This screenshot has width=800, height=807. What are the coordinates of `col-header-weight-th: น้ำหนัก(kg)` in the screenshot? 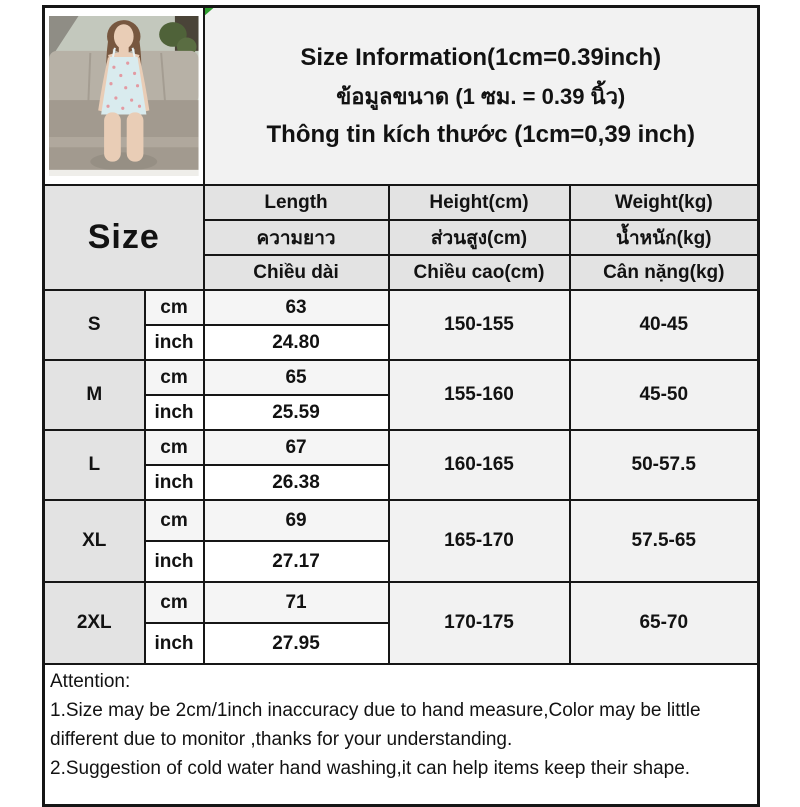 It's located at (664, 237).